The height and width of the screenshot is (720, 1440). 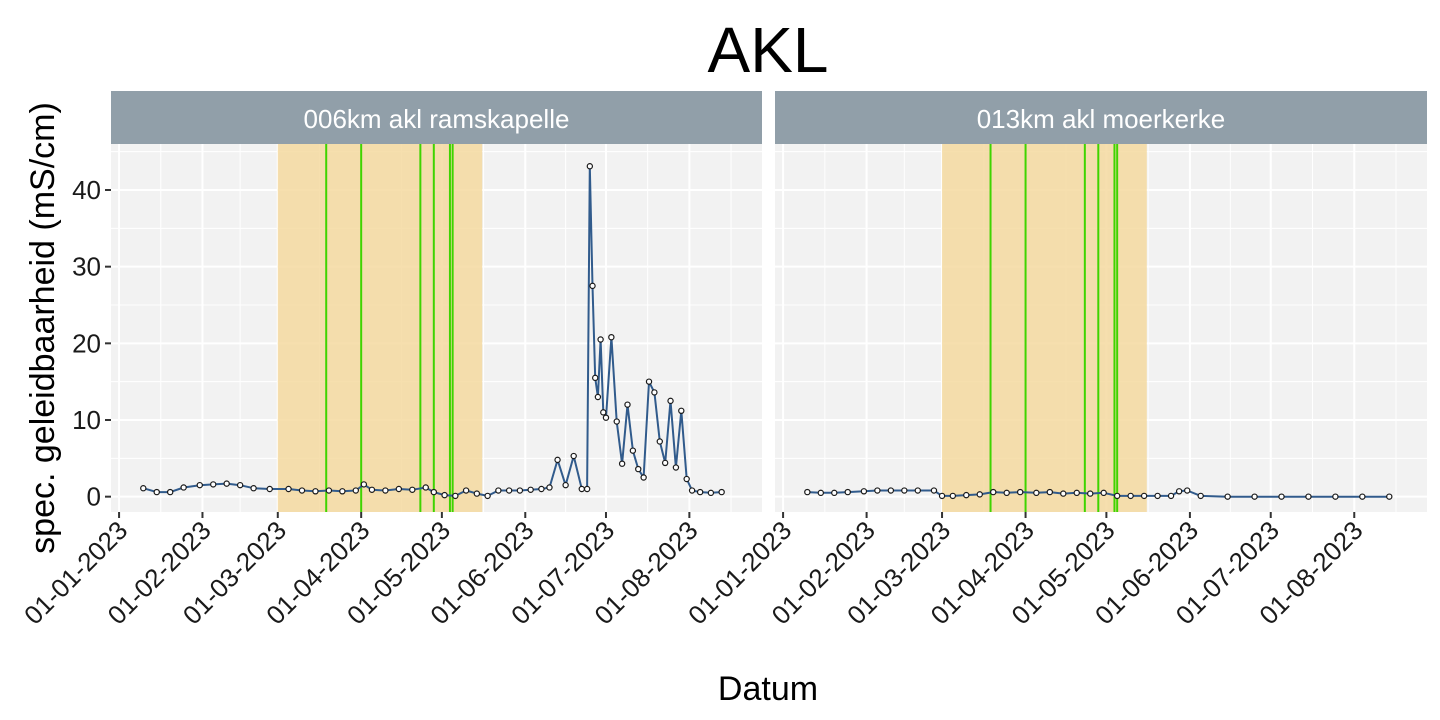 I want to click on y-tick-label: 0, so click(x=94, y=497).